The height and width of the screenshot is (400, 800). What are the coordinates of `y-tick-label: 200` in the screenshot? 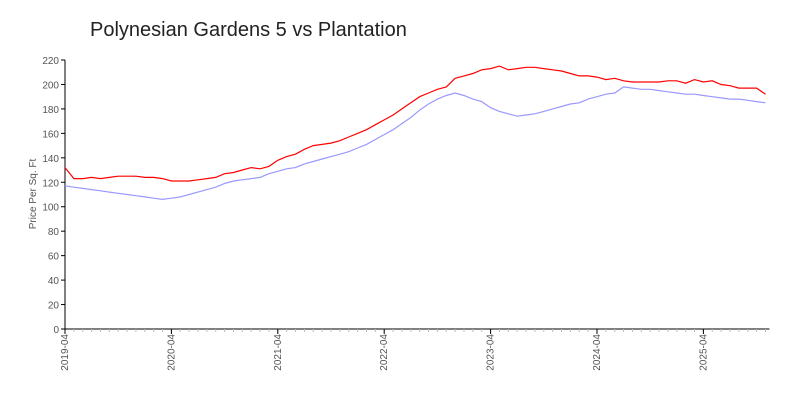 It's located at (50, 85).